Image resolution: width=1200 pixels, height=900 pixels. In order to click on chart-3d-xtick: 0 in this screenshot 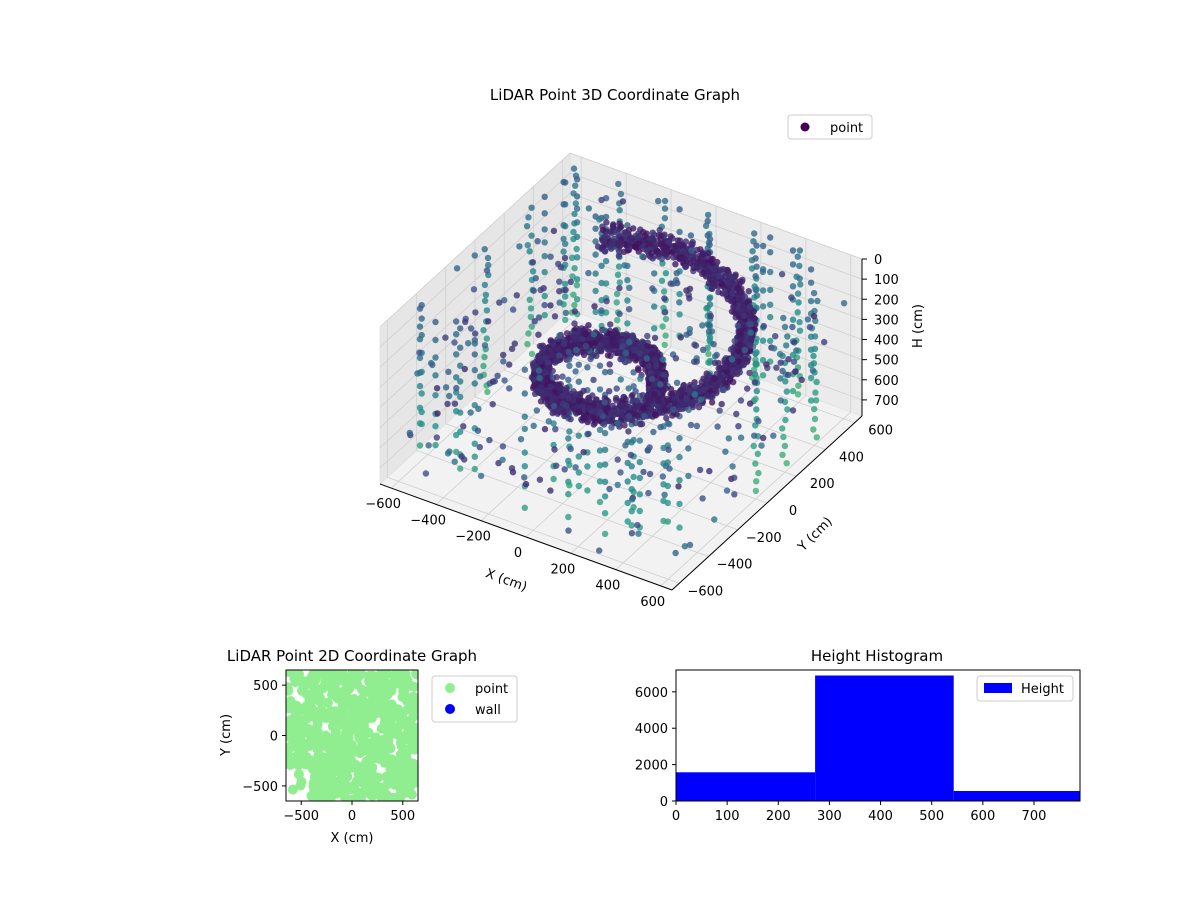, I will do `click(518, 553)`.